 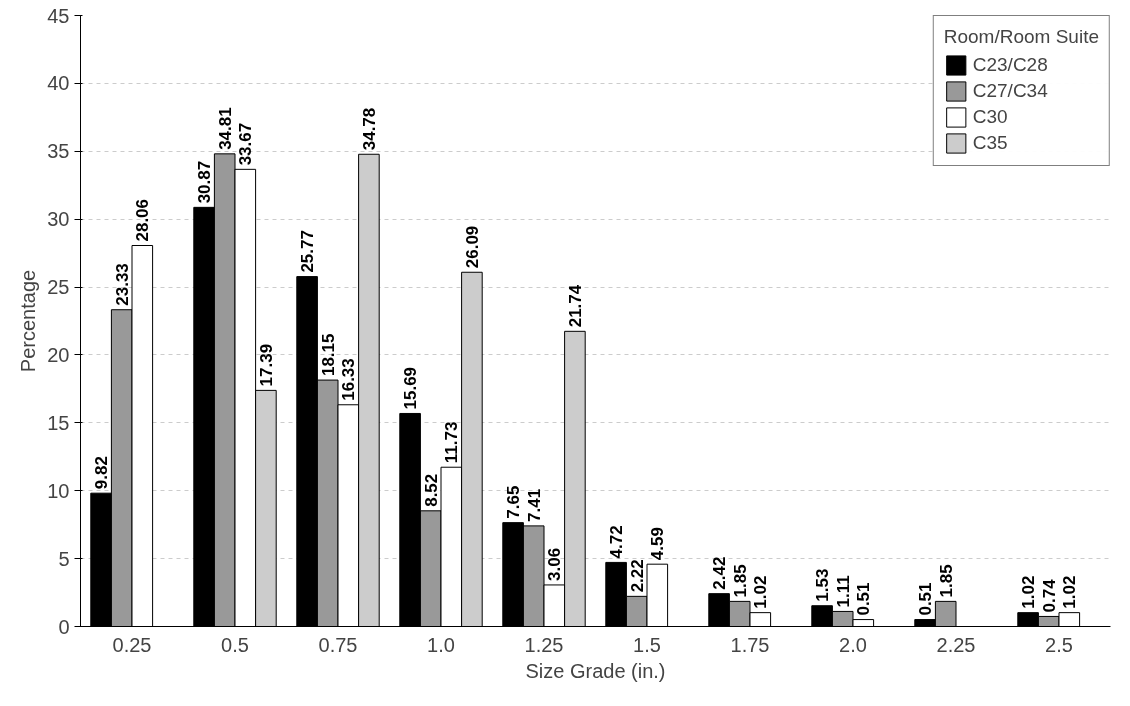 I want to click on x-tick-label: 0.5, so click(x=235, y=644).